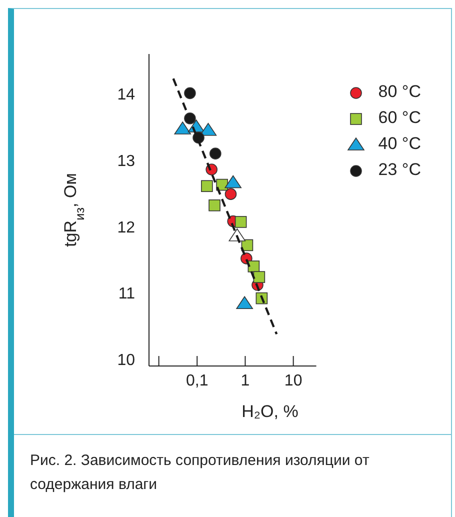 This screenshot has height=517, width=455. What do you see at coordinates (126, 161) in the screenshot?
I see `y-tick-label: 13` at bounding box center [126, 161].